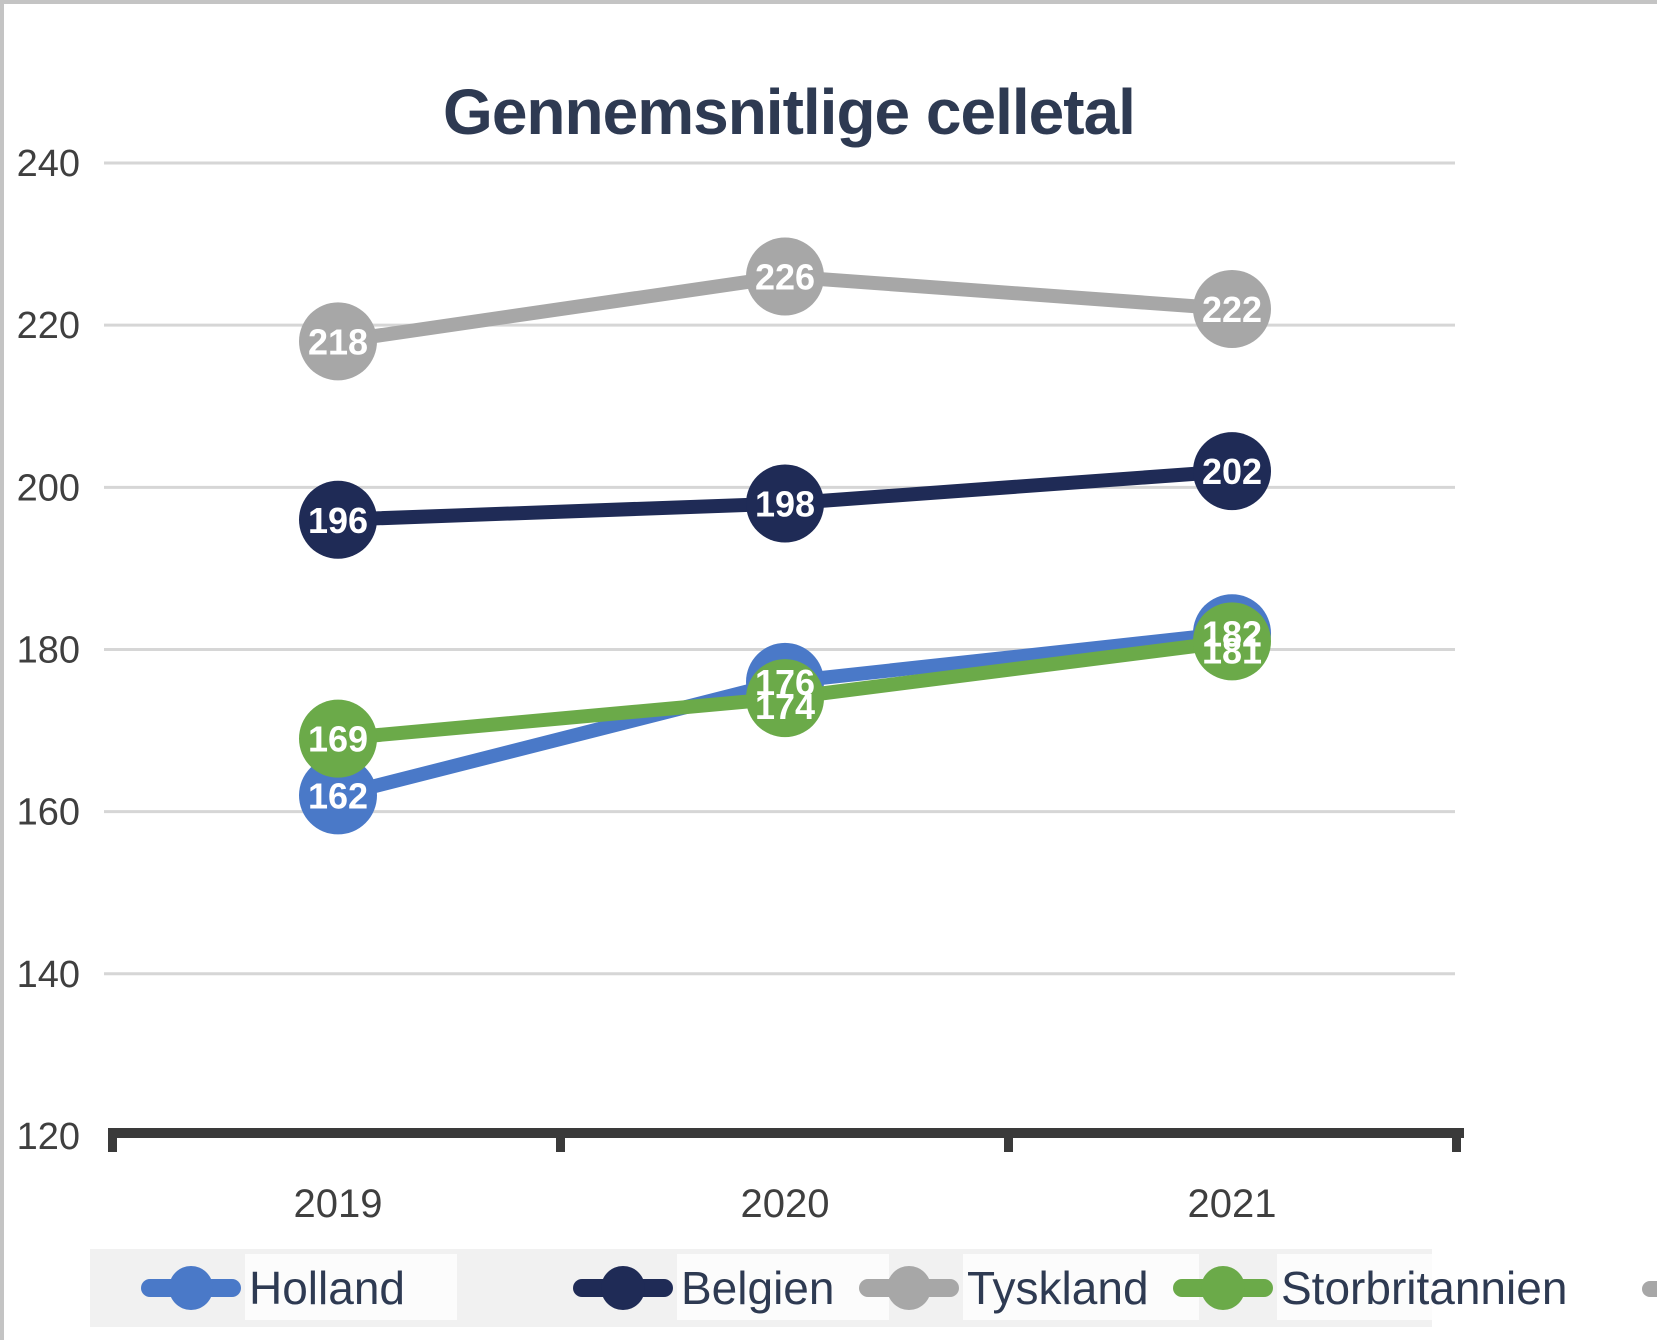  I want to click on data-label: 181, so click(1232, 650).